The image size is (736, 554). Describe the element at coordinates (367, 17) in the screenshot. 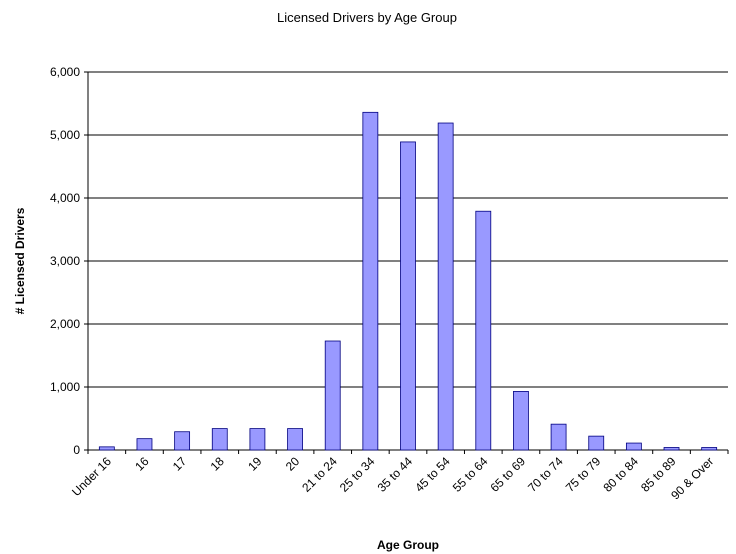

I see `chart-title: Licensed Drivers by Age Group` at that location.